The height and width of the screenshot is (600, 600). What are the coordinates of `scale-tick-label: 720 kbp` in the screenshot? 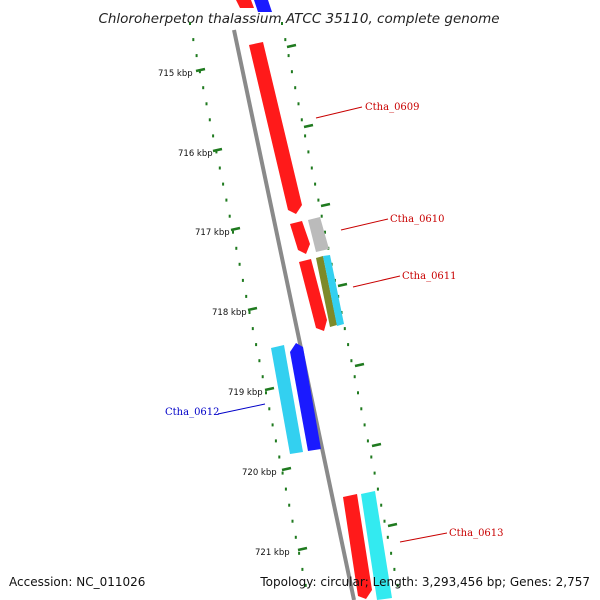 It's located at (259, 473).